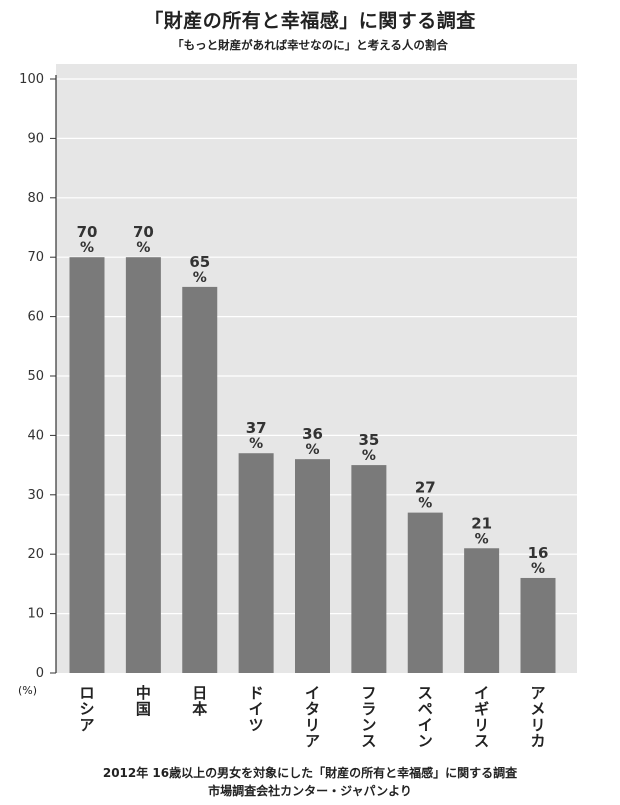 This screenshot has height=805, width=620. Describe the element at coordinates (310, 45) in the screenshot. I see `chart-subtitle: 「もっと財産があれば幸せなのに」と考える人の割合` at that location.